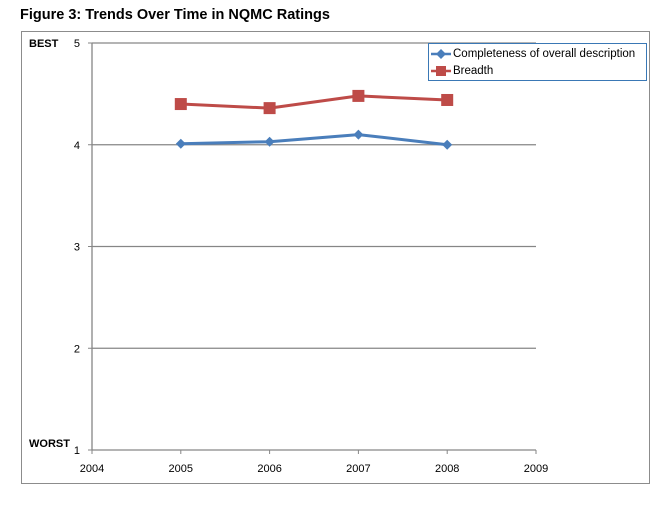 Image resolution: width=661 pixels, height=507 pixels. I want to click on legend-label-breadth: Breadth, so click(473, 71).